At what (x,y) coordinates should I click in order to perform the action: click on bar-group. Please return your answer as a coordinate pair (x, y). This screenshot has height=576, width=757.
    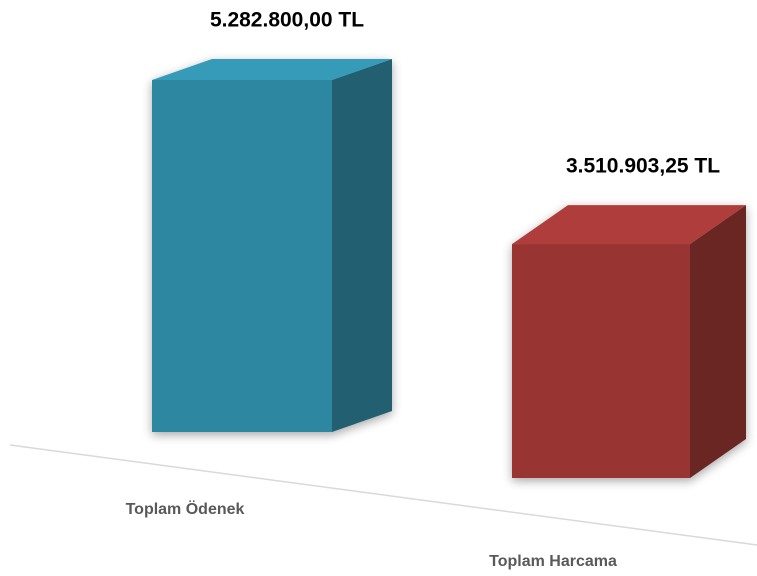
    Looking at the image, I should click on (629, 341).